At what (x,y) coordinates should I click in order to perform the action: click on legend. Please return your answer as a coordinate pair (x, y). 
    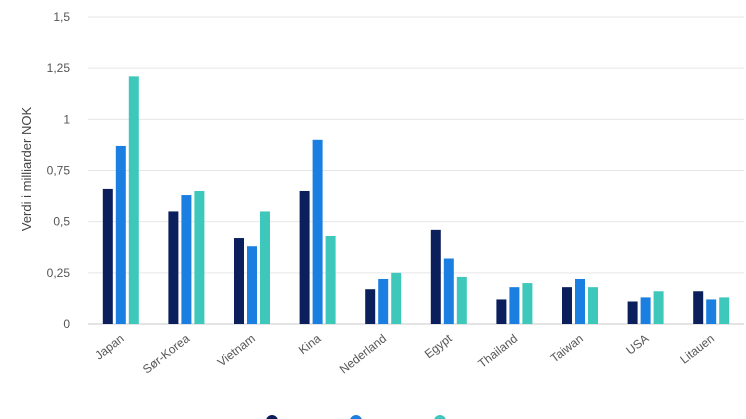
    Looking at the image, I should click on (356, 417).